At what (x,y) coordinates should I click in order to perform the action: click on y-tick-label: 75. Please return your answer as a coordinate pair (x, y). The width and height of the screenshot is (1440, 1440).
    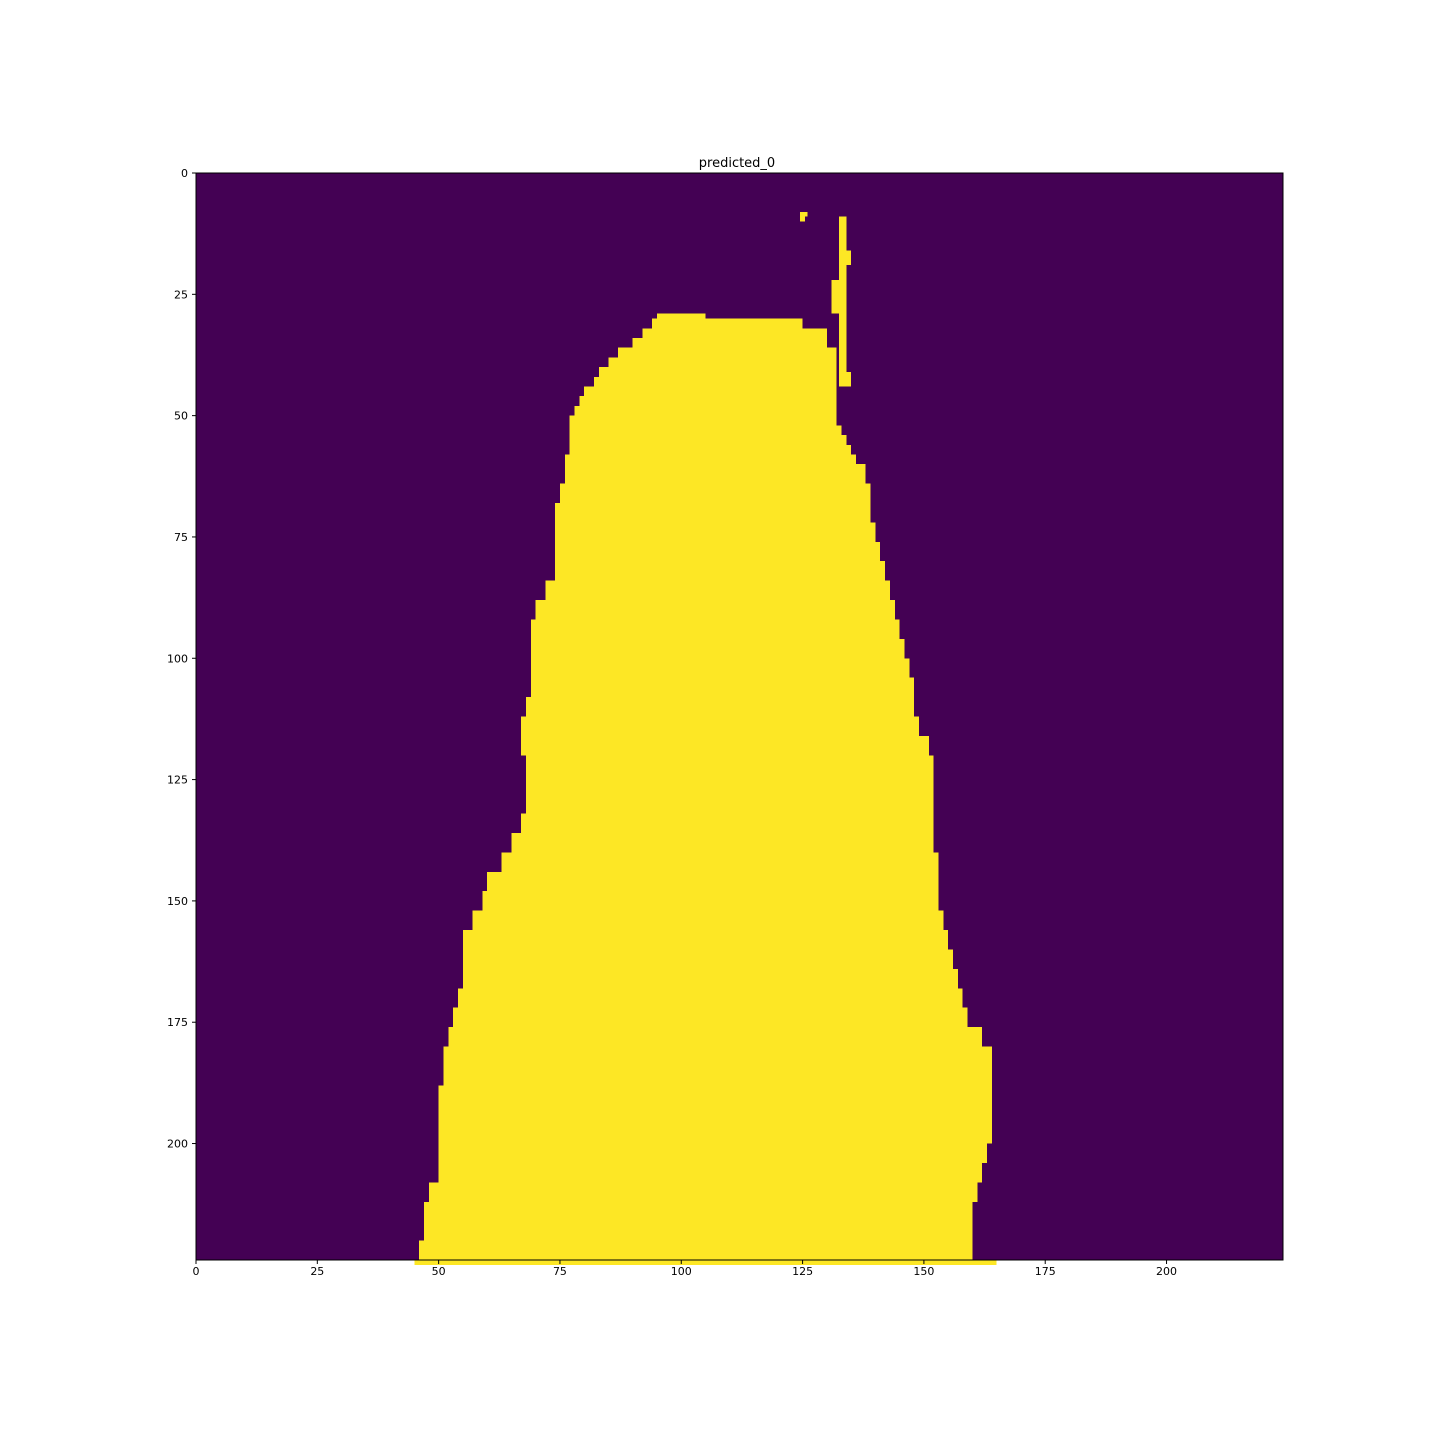
    Looking at the image, I should click on (181, 537).